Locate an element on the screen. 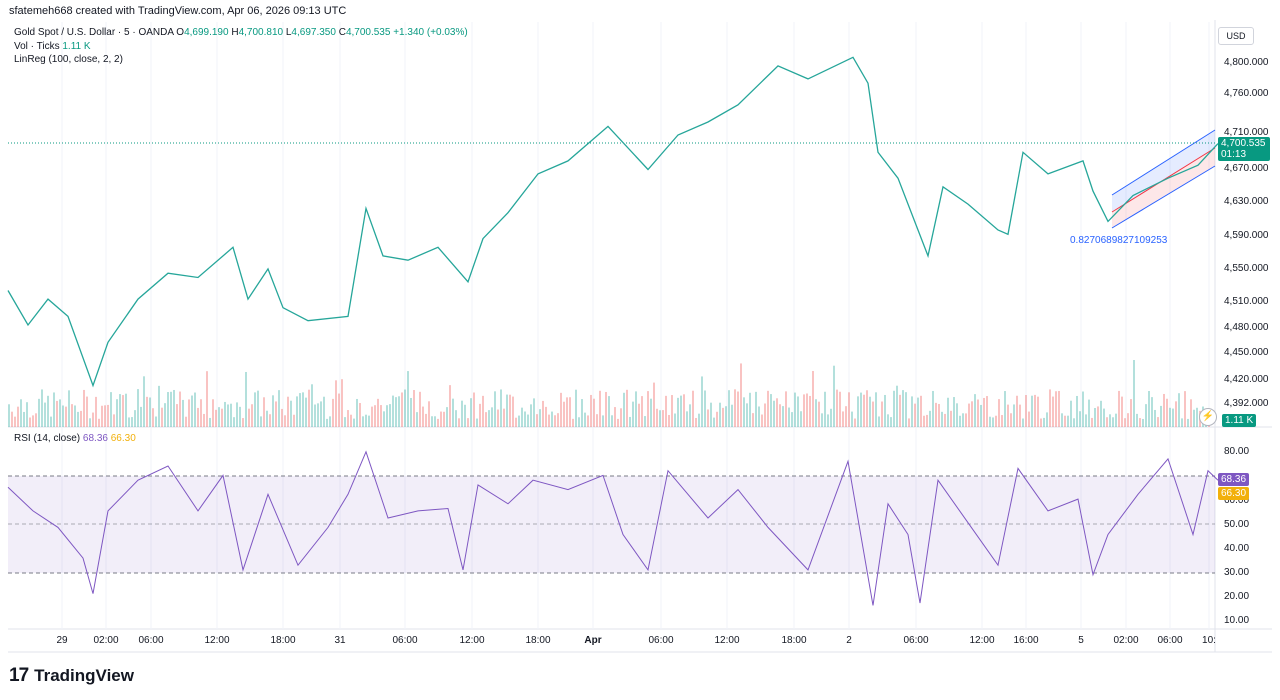 The height and width of the screenshot is (700, 1280). tradingview-logo: 17 TradingView is located at coordinates (71, 676).